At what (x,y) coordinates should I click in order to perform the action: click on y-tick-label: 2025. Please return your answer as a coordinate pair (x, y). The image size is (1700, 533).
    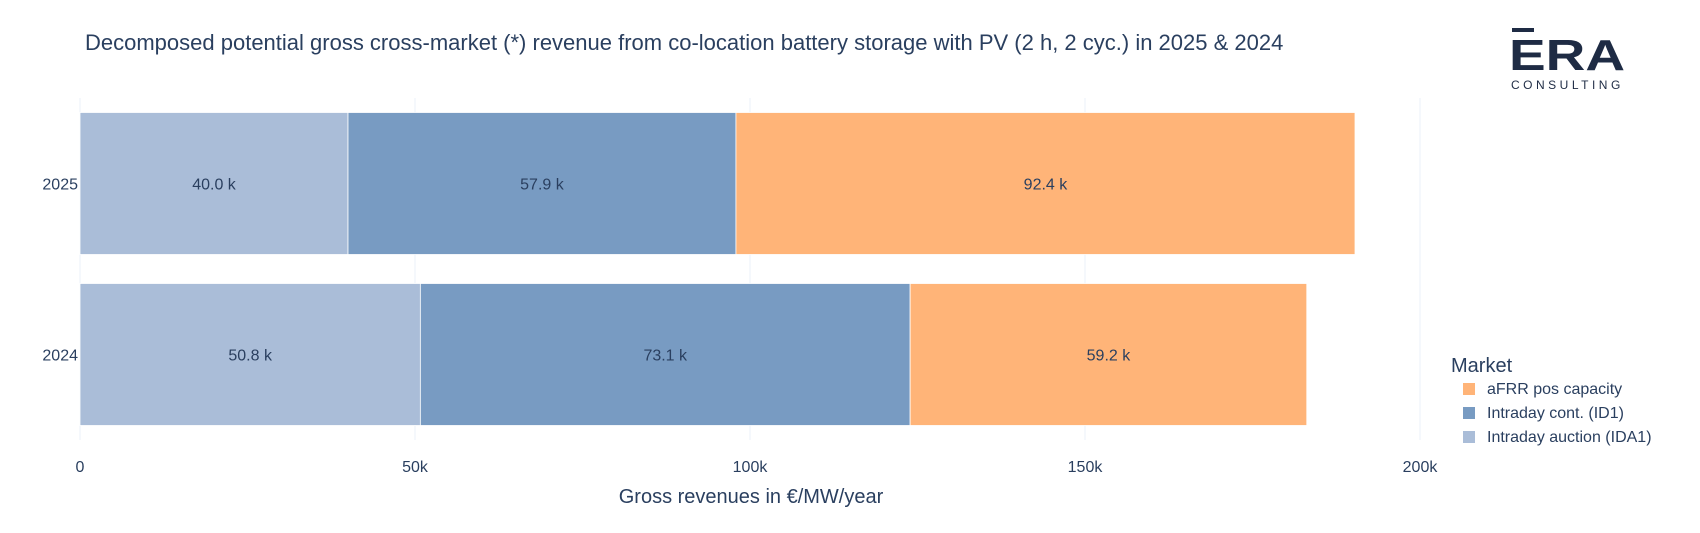
    Looking at the image, I should click on (60, 185).